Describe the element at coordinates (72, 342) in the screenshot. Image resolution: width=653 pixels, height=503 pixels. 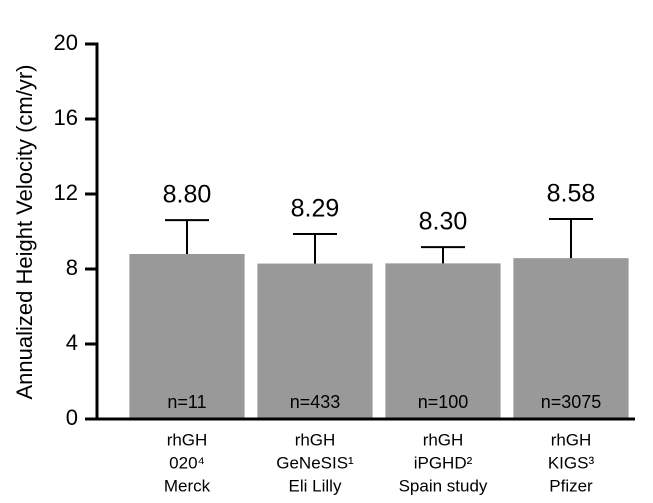
I see `y-tick-label: 4` at that location.